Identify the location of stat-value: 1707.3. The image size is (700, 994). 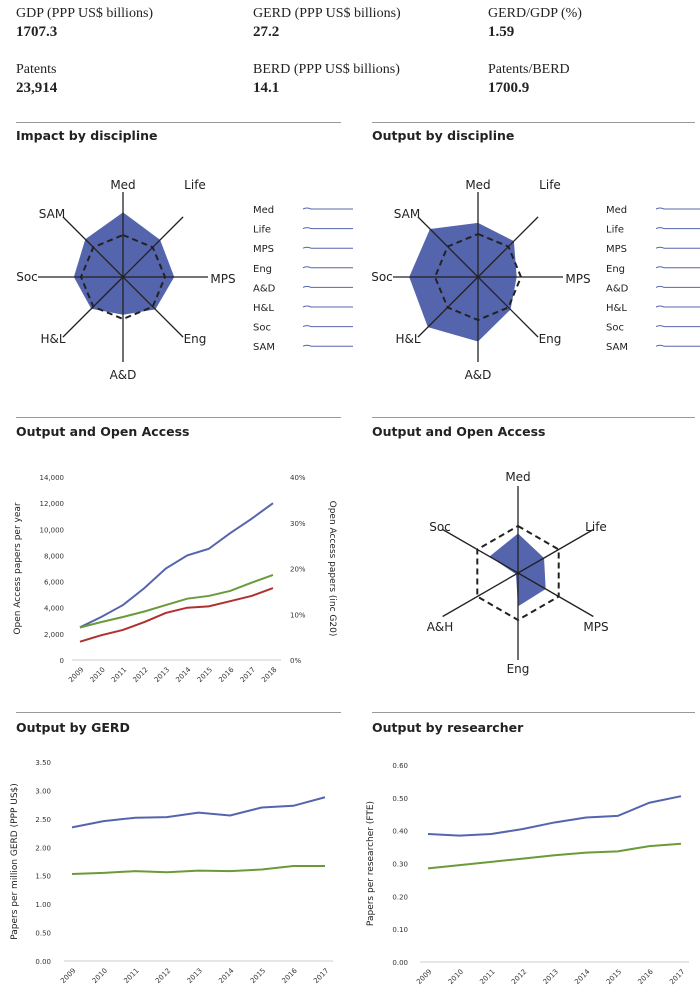
(37, 32).